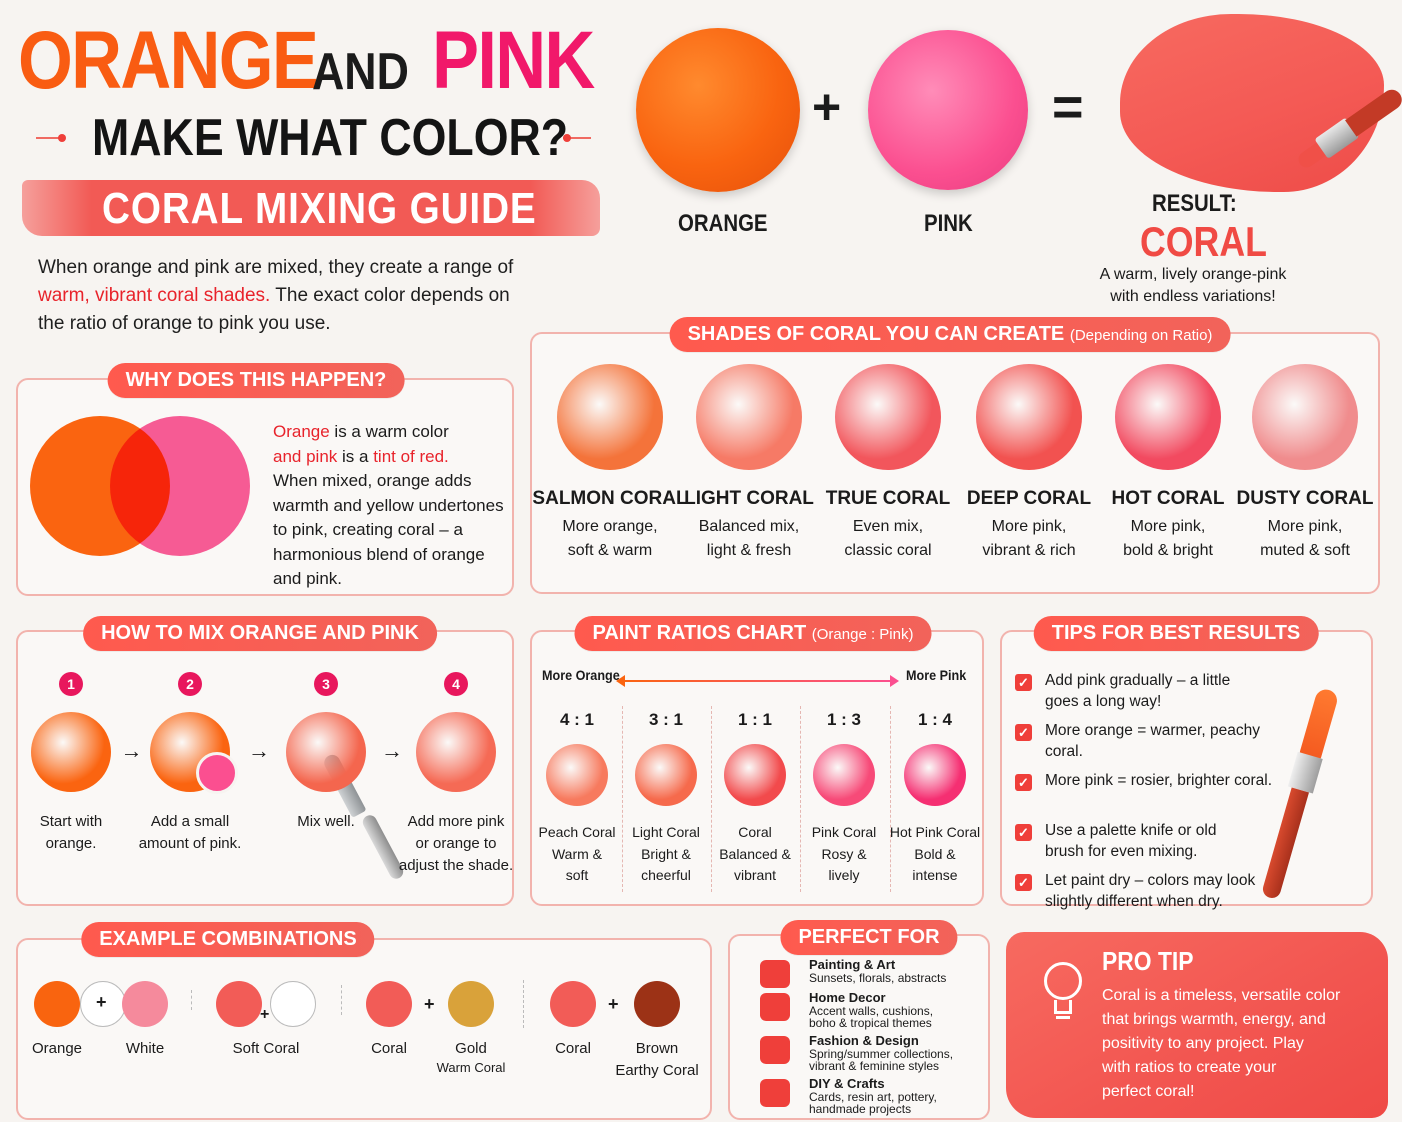  What do you see at coordinates (577, 719) in the screenshot?
I see `ratio-label: 4 : 1` at bounding box center [577, 719].